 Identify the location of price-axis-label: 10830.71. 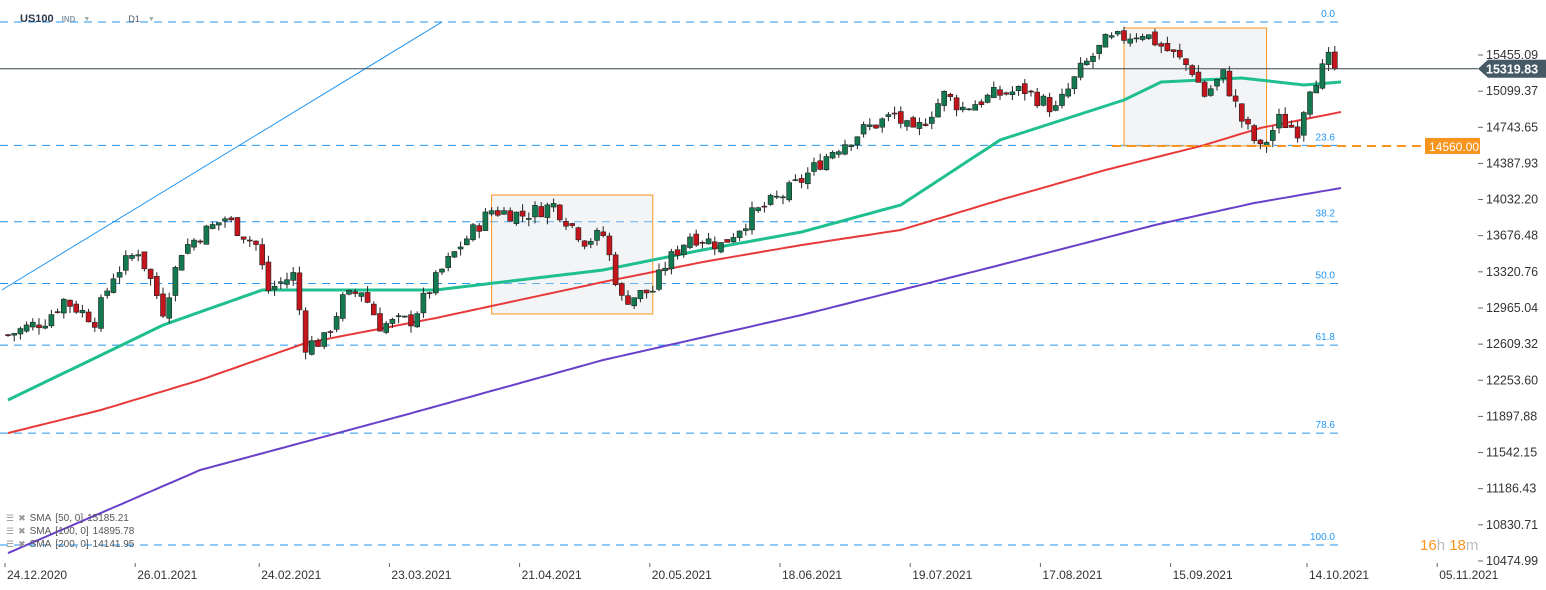
(1512, 525).